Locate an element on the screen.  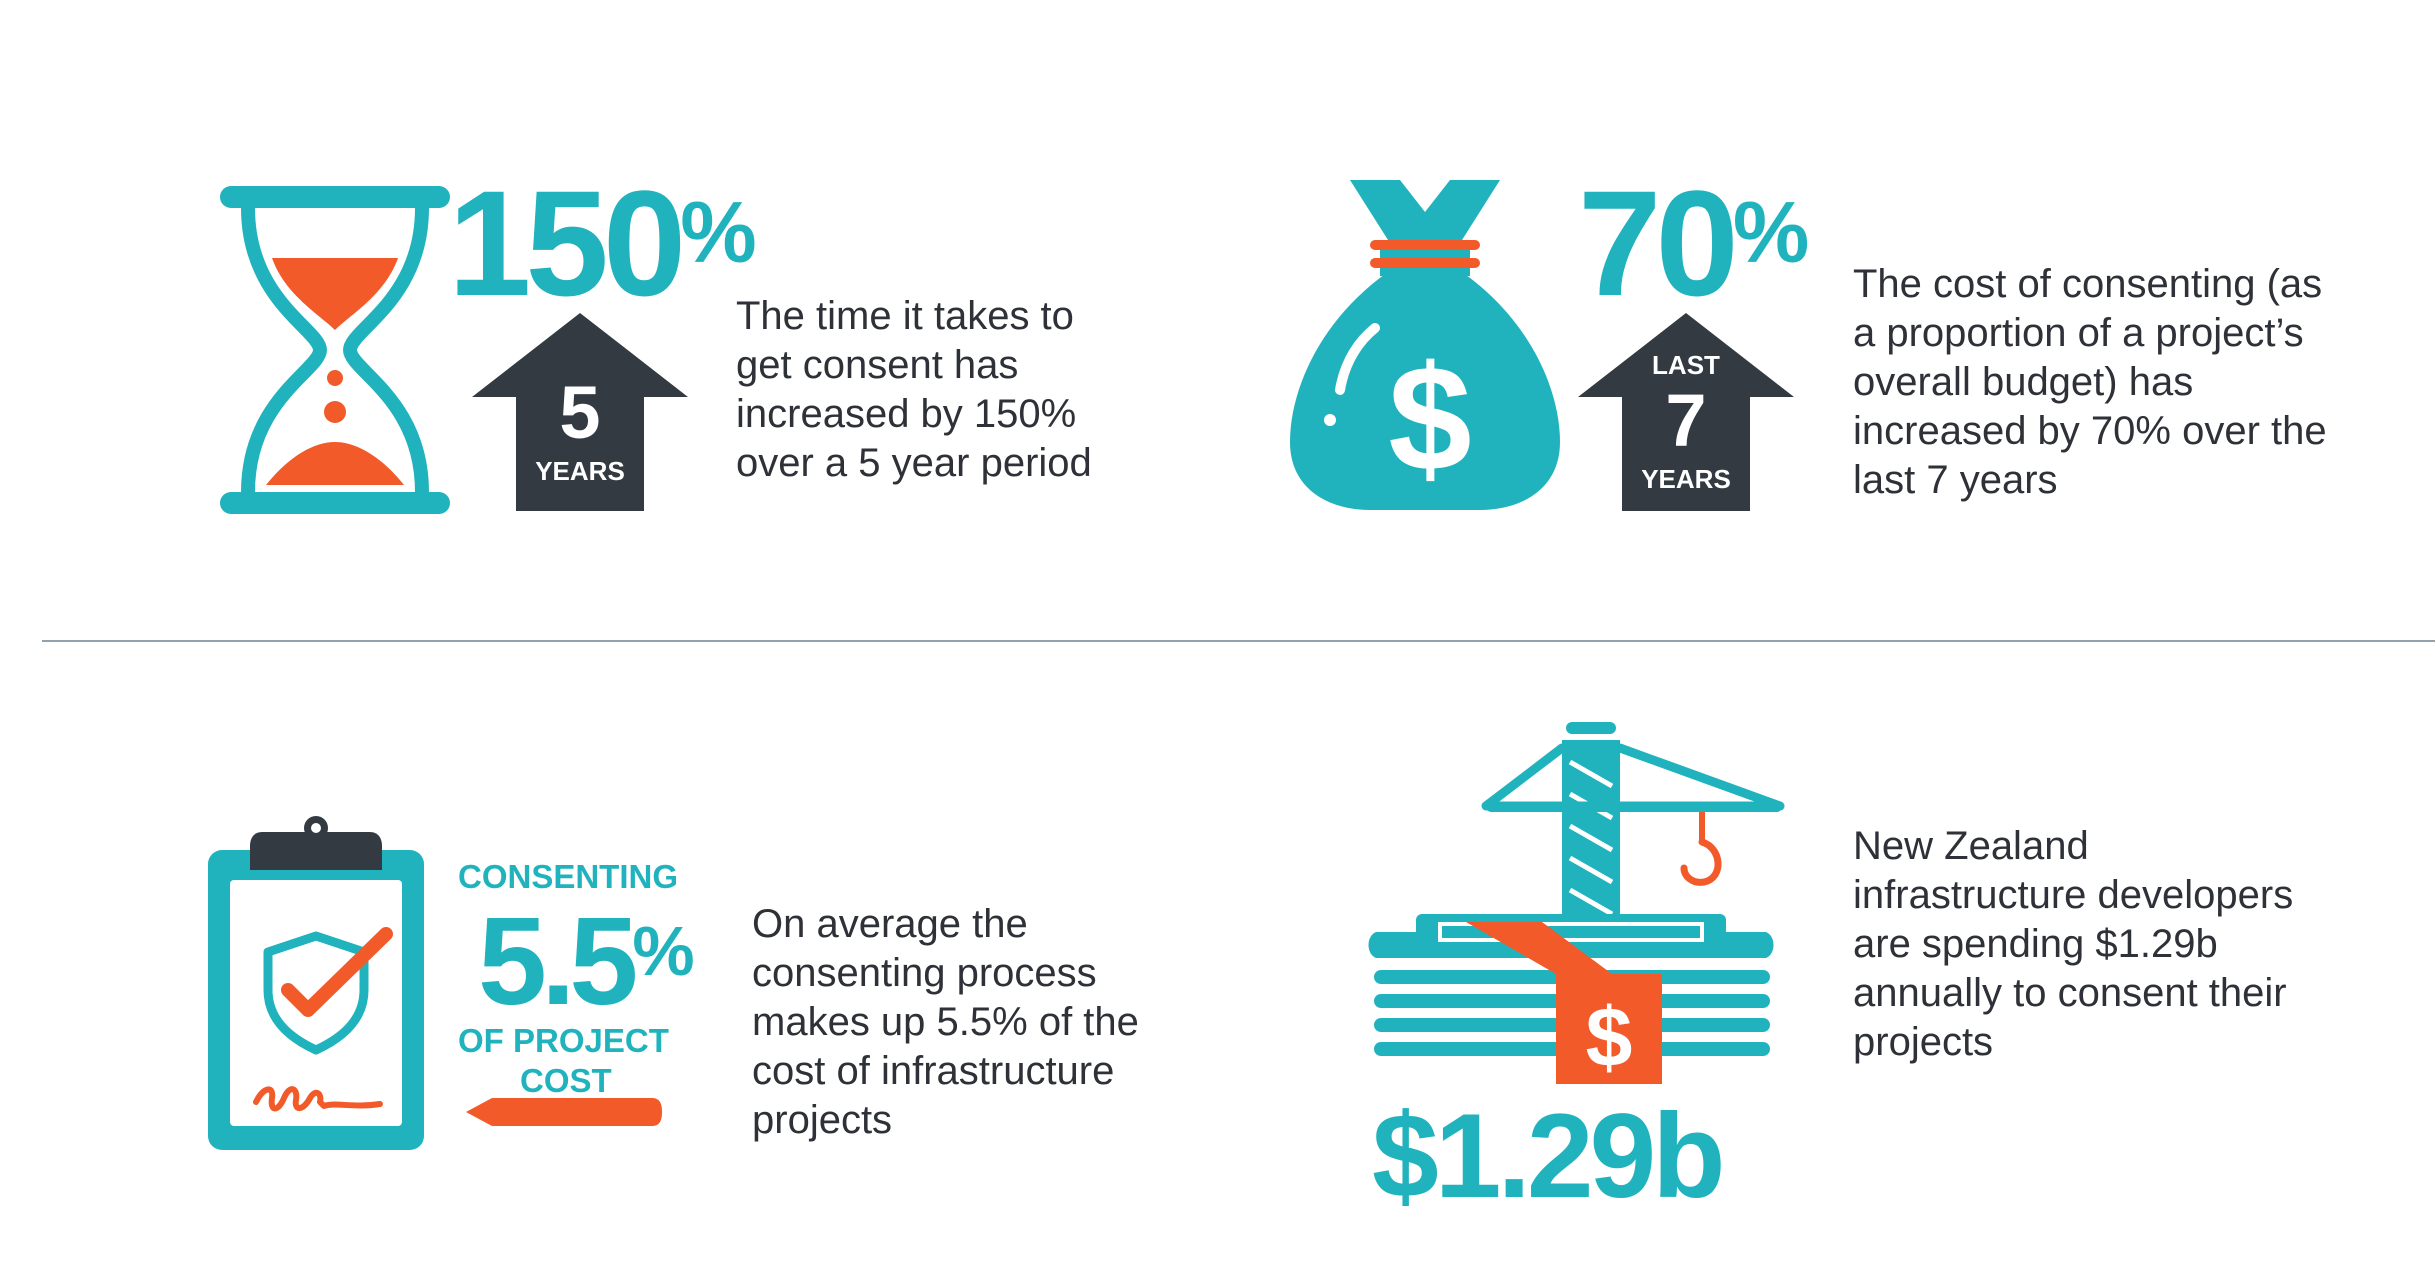
section-divider is located at coordinates (1238, 641).